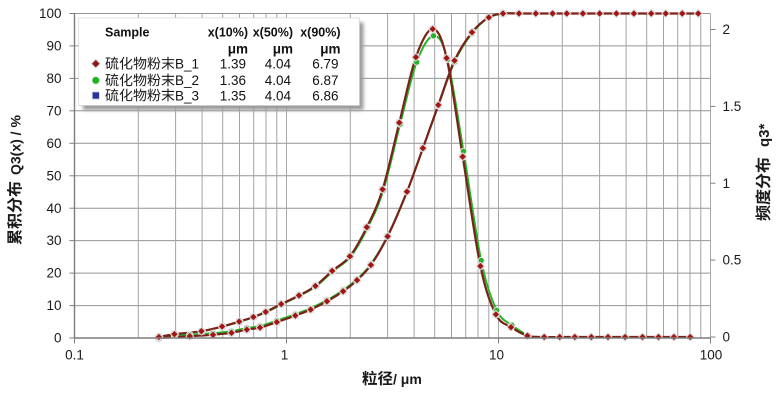 This screenshot has height=409, width=780. I want to click on svg-text: 60, so click(53, 143).